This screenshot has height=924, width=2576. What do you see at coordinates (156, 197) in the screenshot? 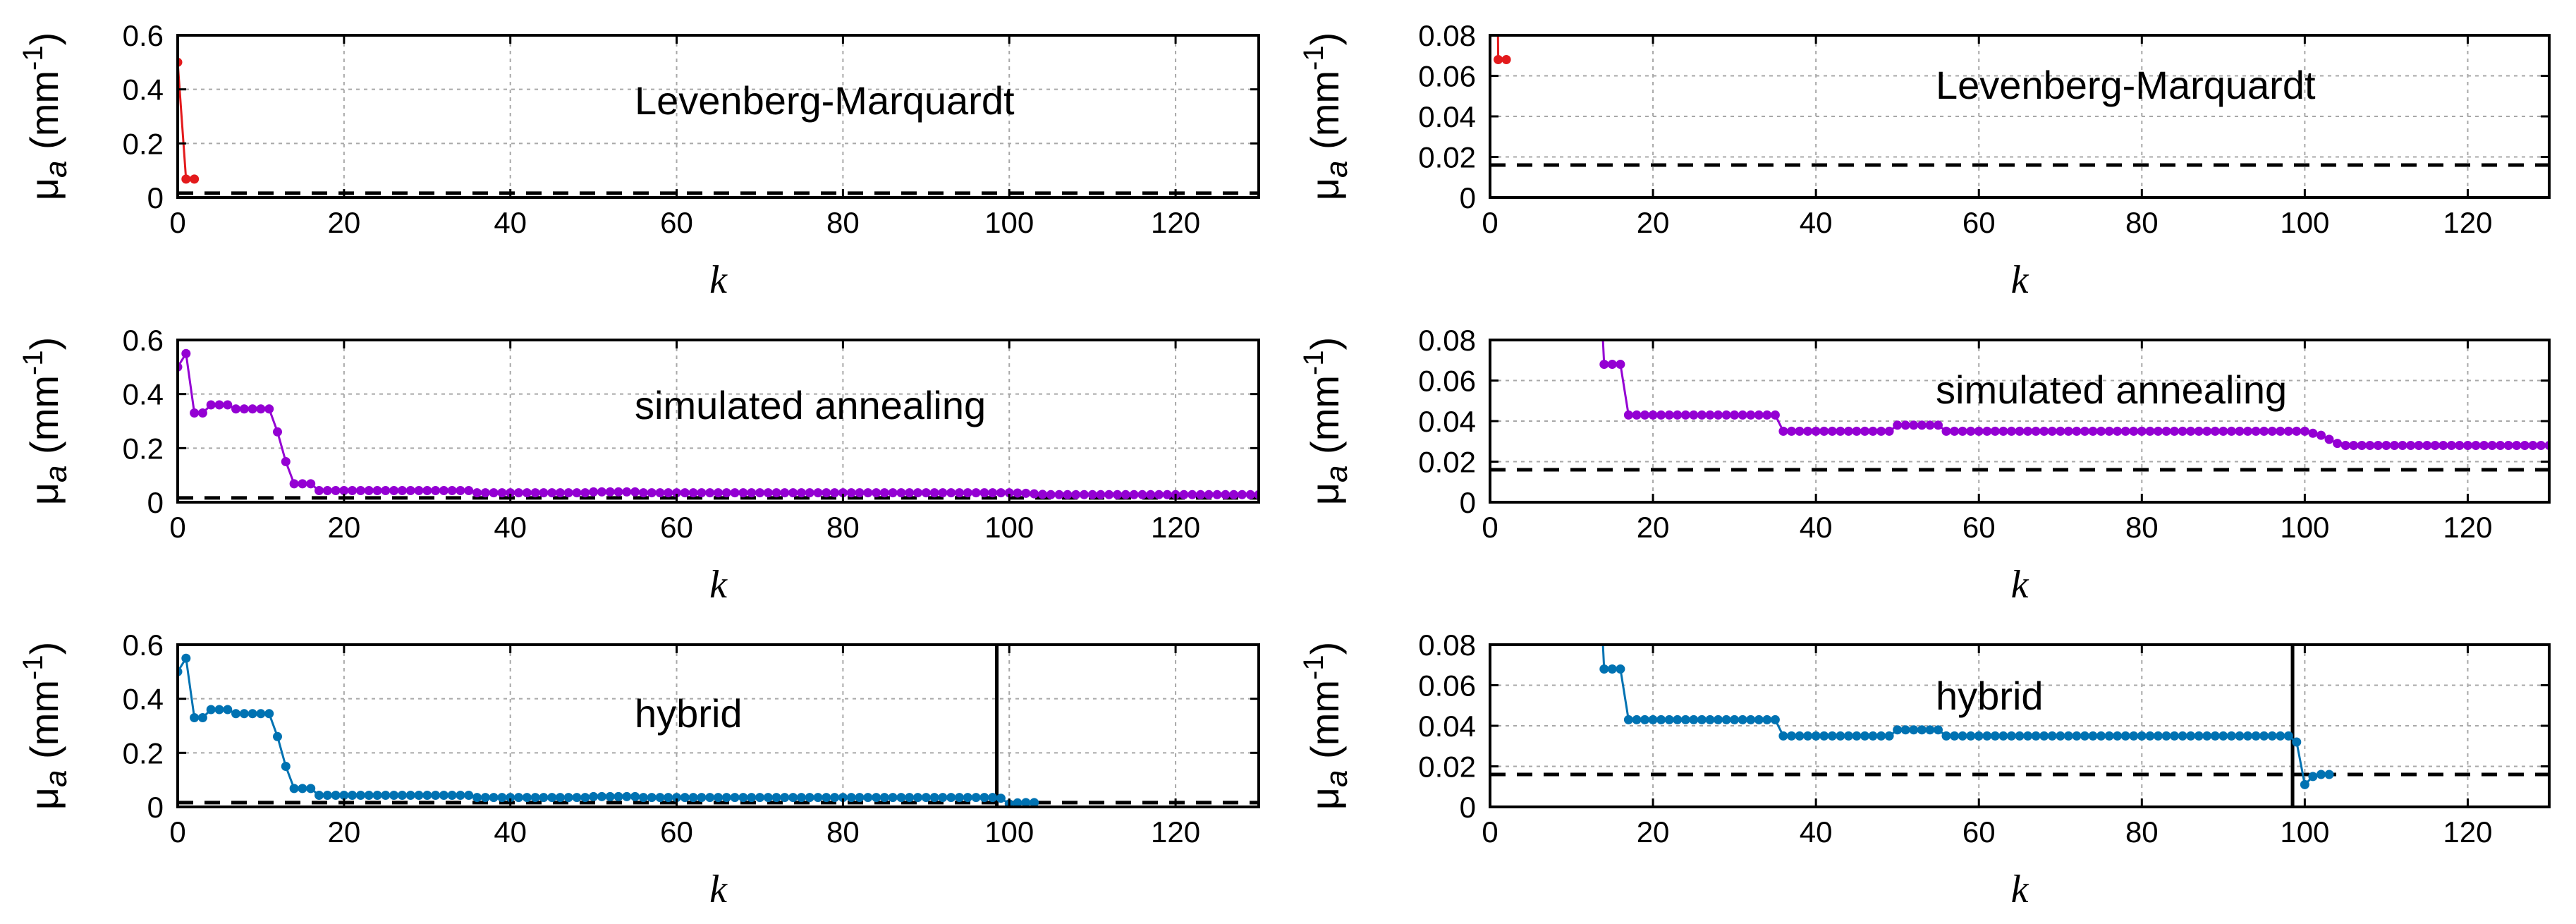
I see `y-tick-label: 0` at bounding box center [156, 197].